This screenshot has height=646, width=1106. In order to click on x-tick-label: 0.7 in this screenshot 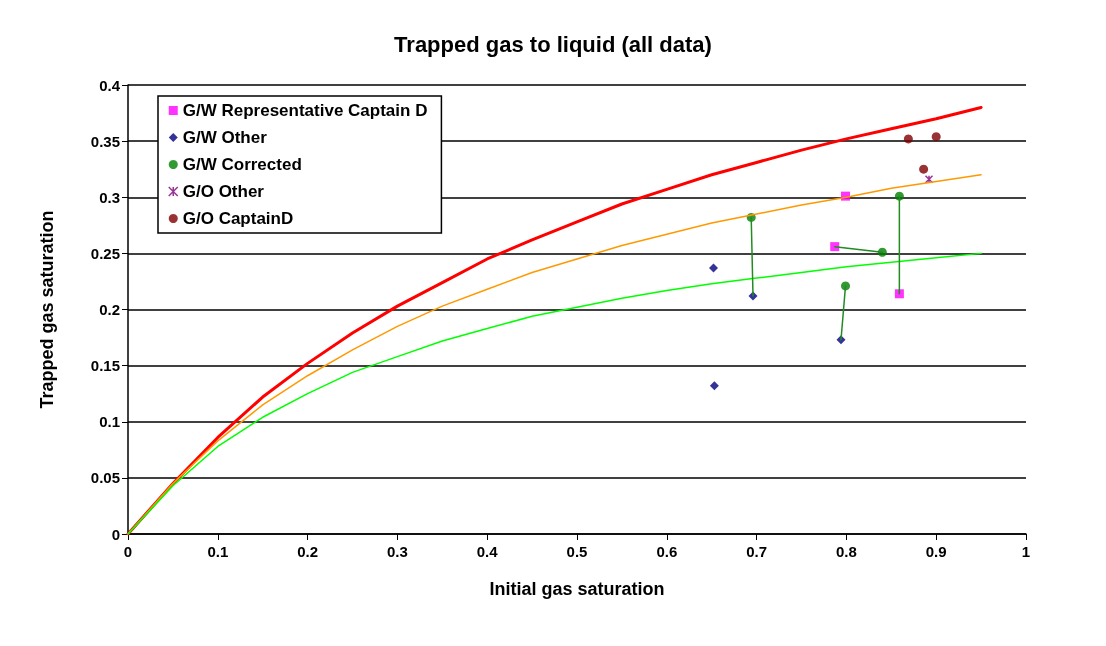, I will do `click(757, 551)`.